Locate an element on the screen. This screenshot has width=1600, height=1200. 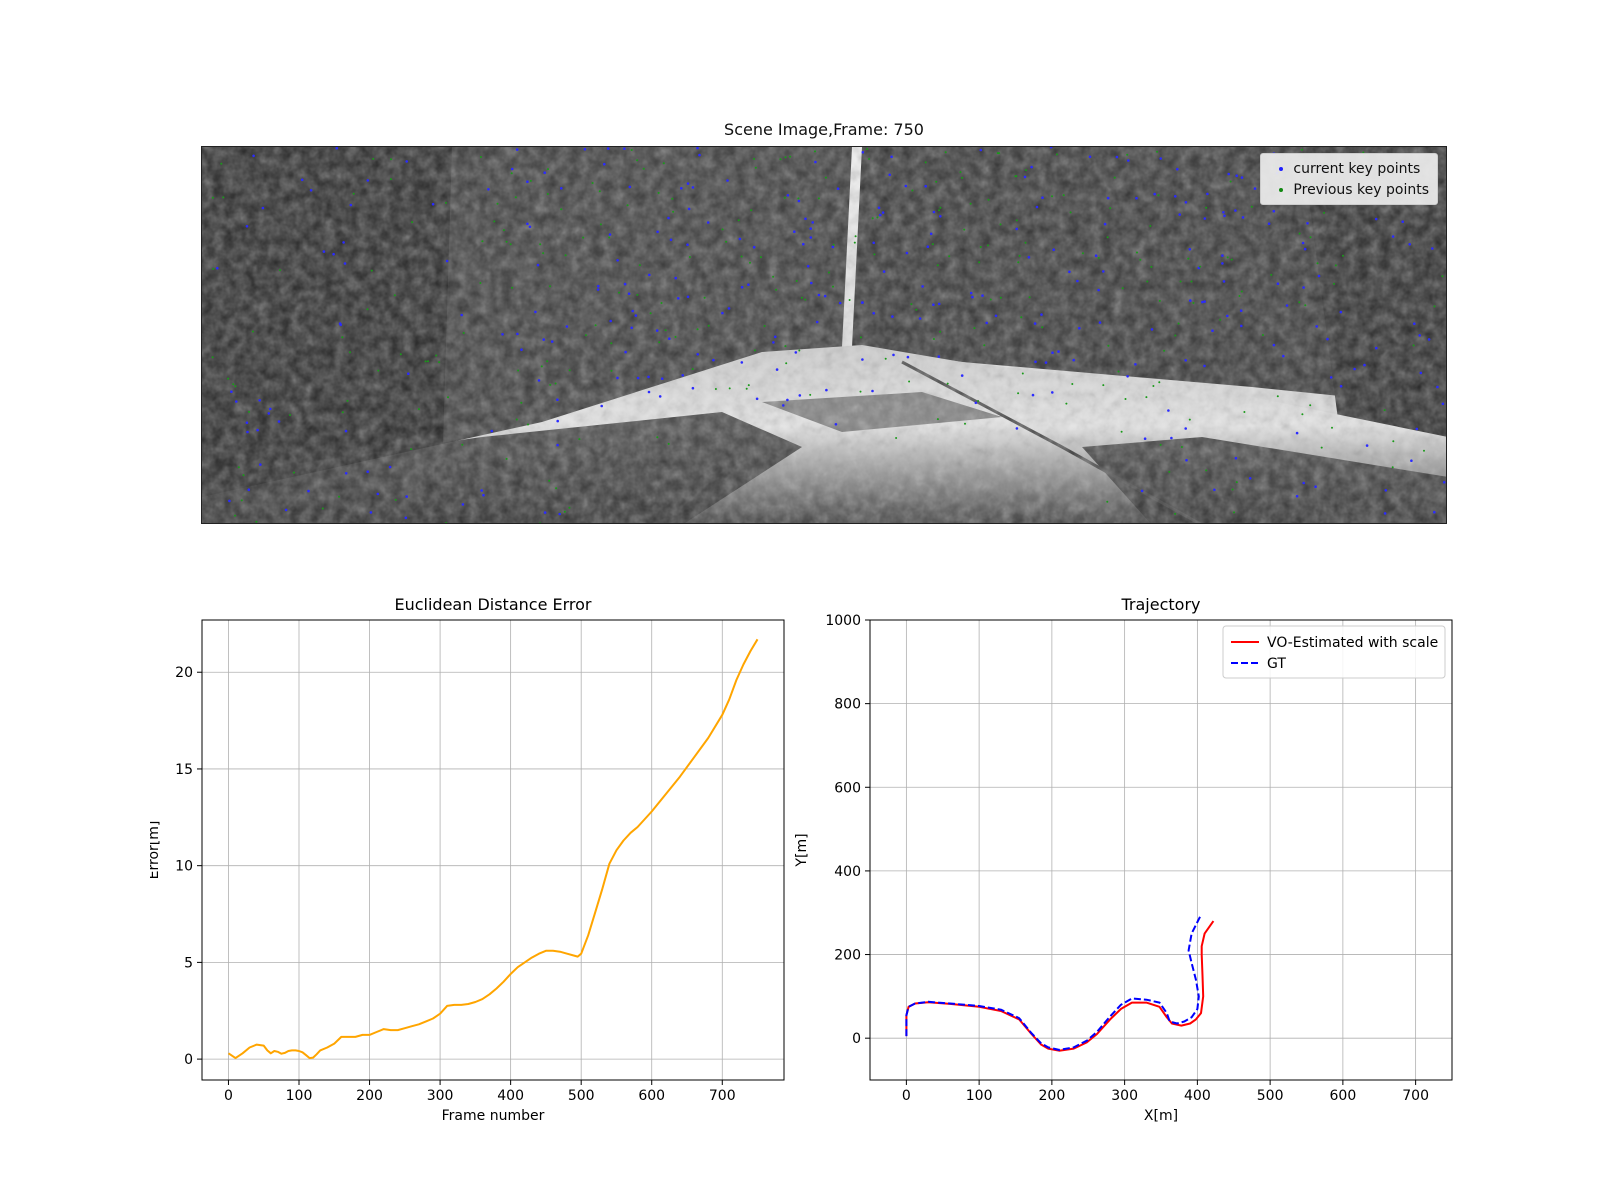
x-tick-label: 100 is located at coordinates (299, 1096).